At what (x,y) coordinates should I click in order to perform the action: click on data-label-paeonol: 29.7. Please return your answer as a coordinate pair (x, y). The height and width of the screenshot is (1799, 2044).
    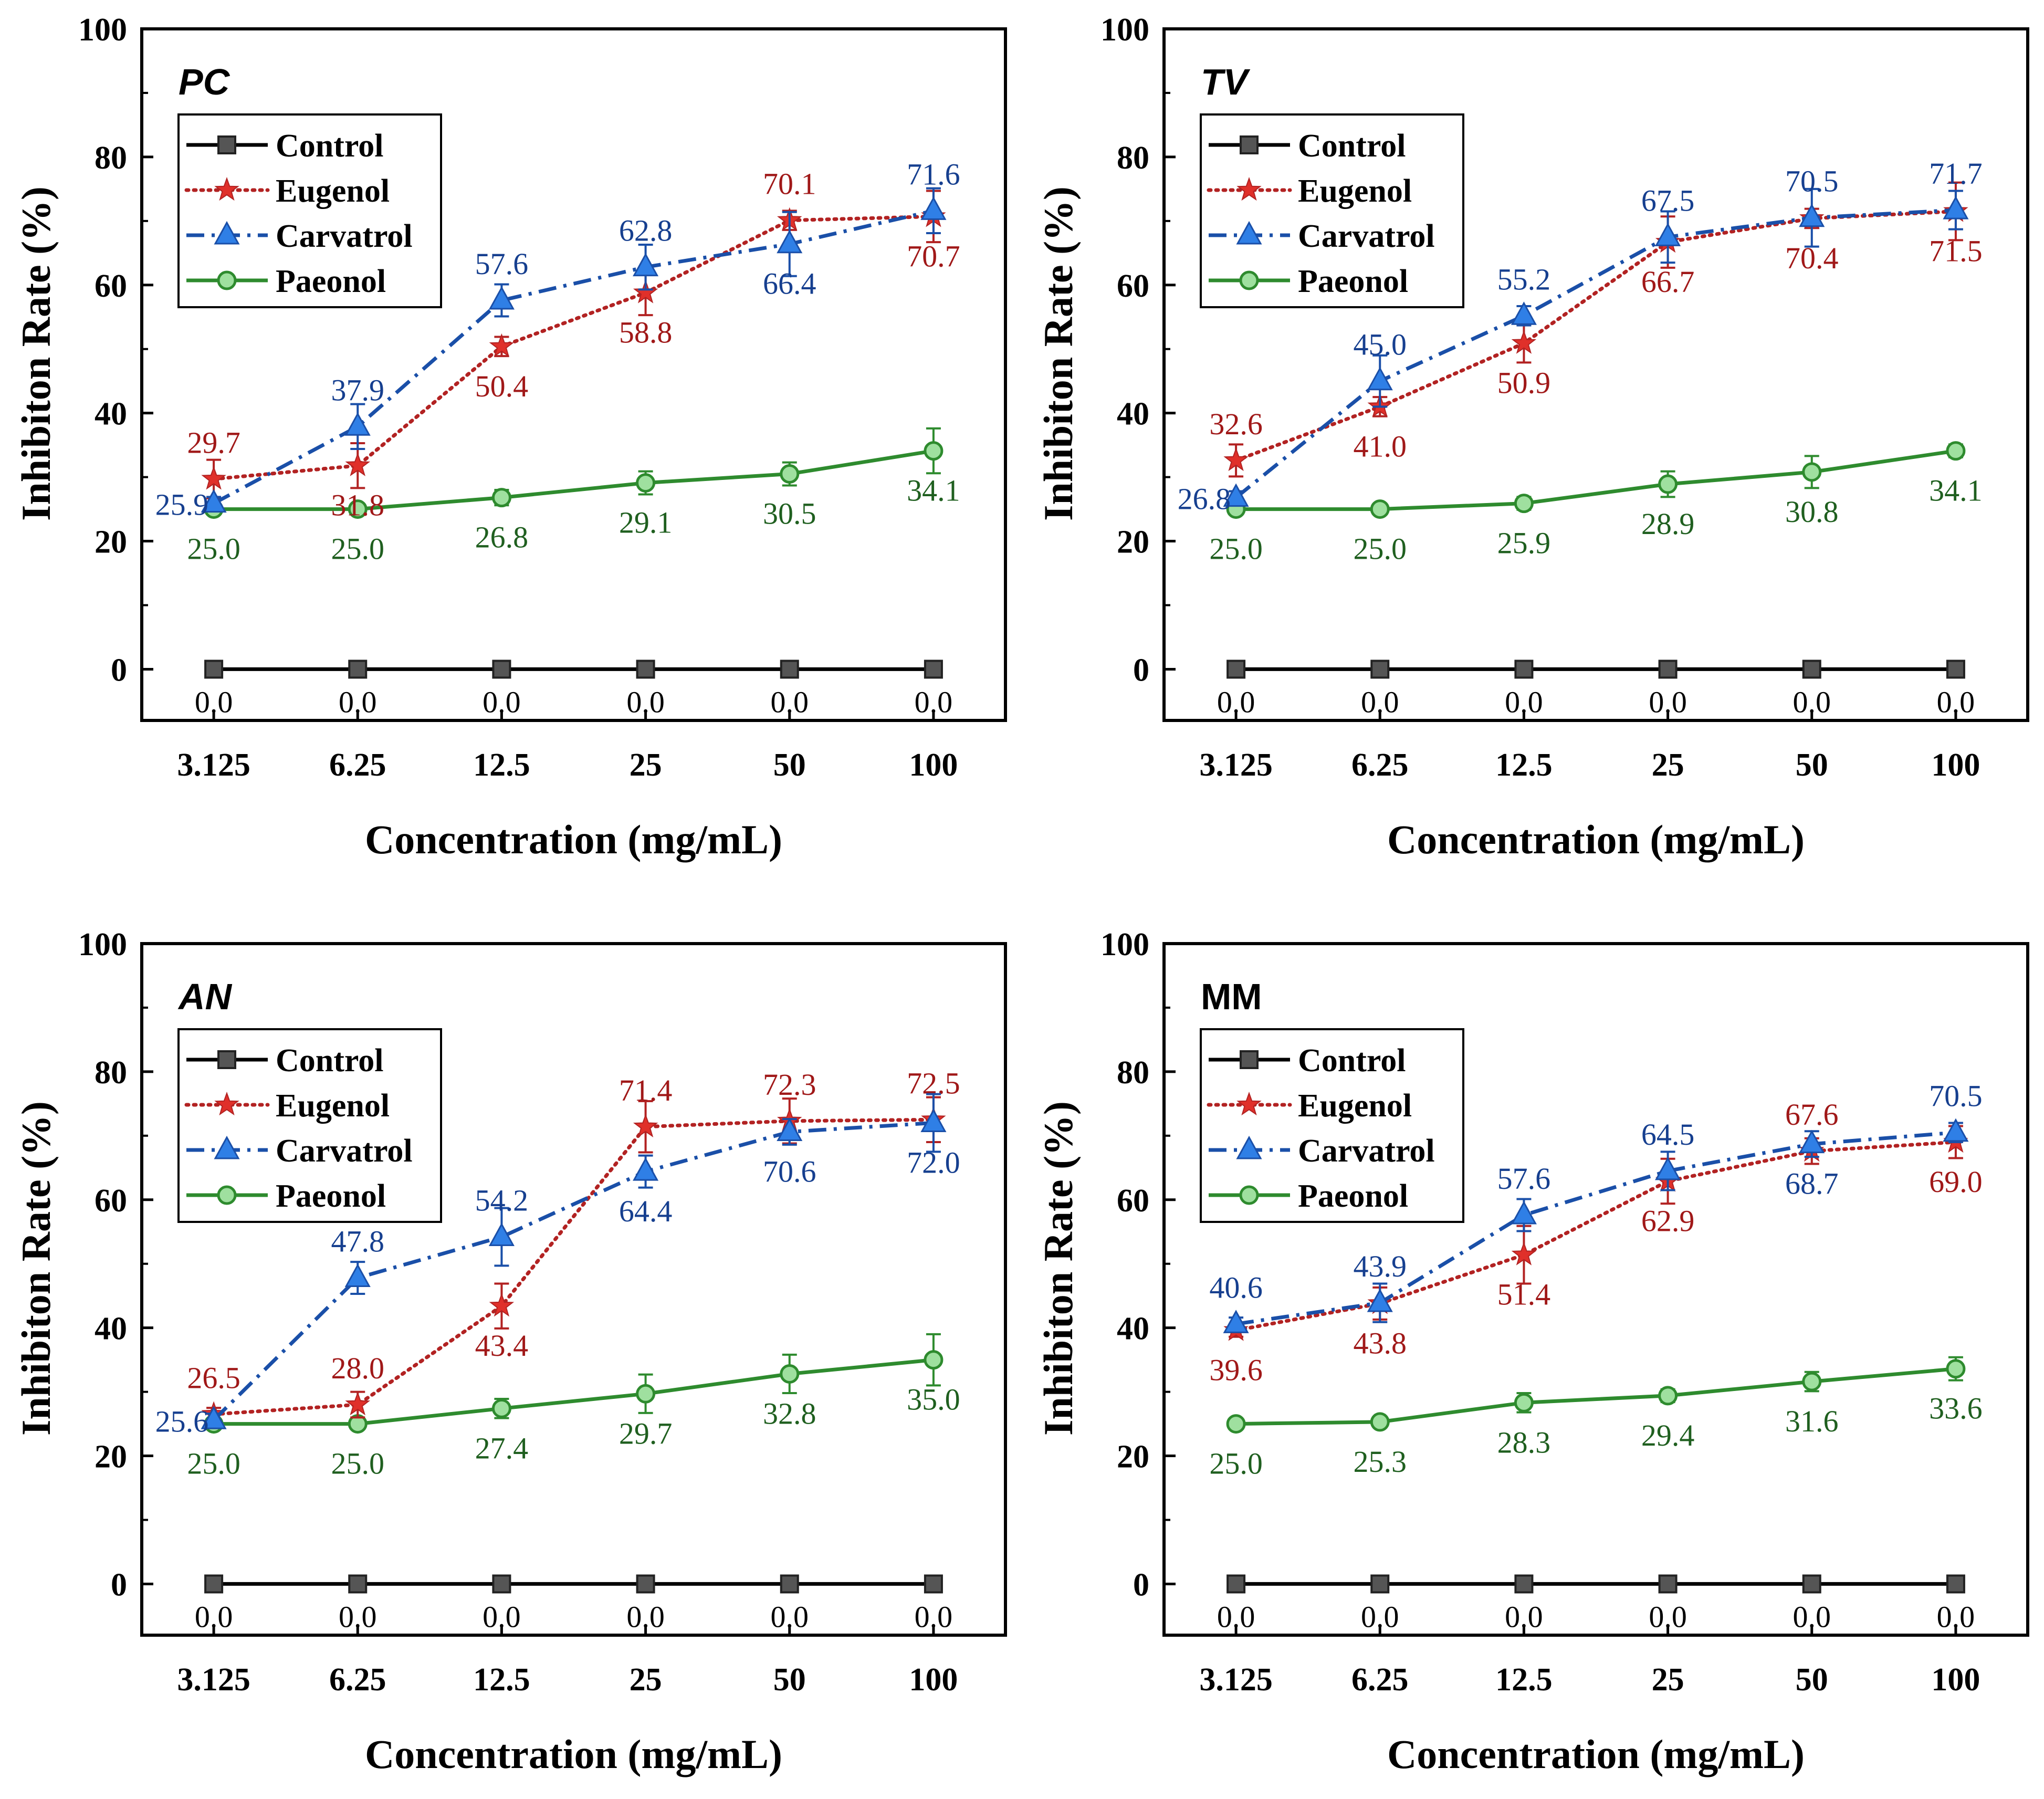
    Looking at the image, I should click on (646, 1433).